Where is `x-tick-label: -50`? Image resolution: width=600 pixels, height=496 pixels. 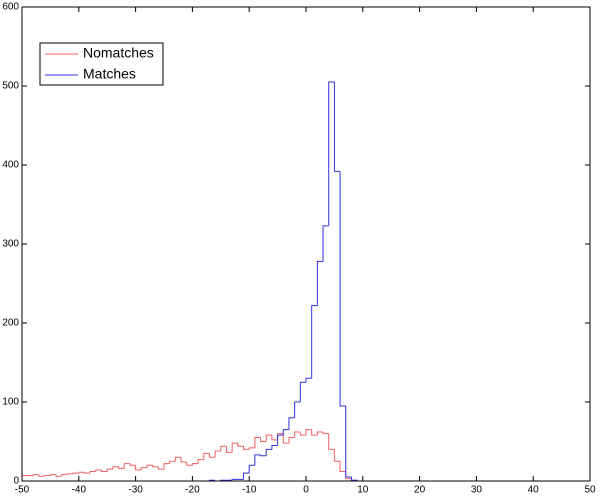
x-tick-label: -50 is located at coordinates (22, 490).